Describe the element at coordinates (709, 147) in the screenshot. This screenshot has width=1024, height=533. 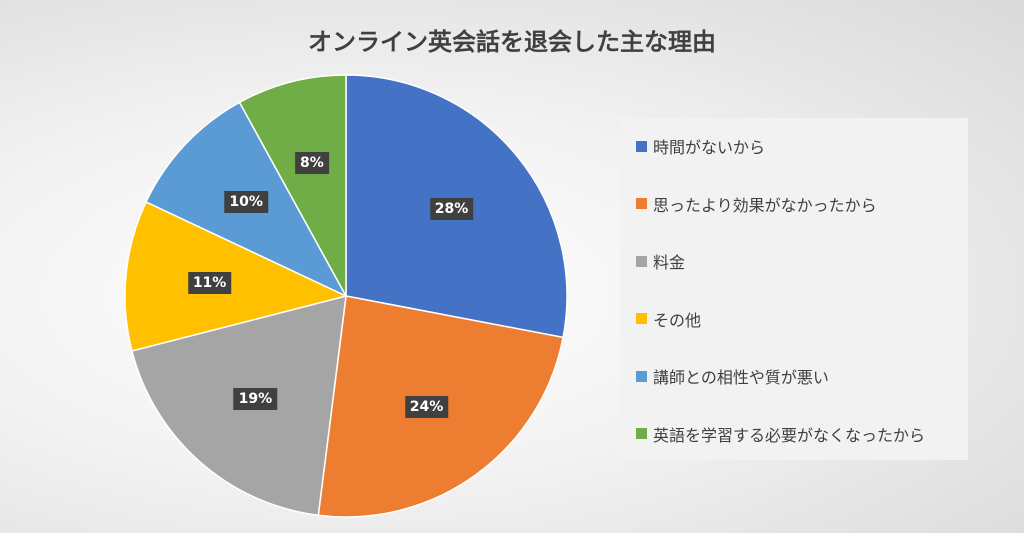
I see `legend-label: 時間がないから` at that location.